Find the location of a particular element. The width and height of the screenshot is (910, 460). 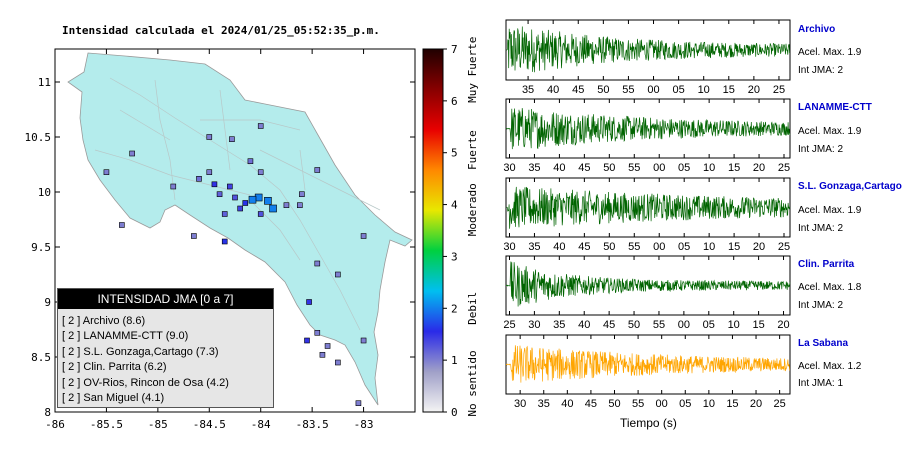

waveform-tick-label: 40 is located at coordinates (559, 168).